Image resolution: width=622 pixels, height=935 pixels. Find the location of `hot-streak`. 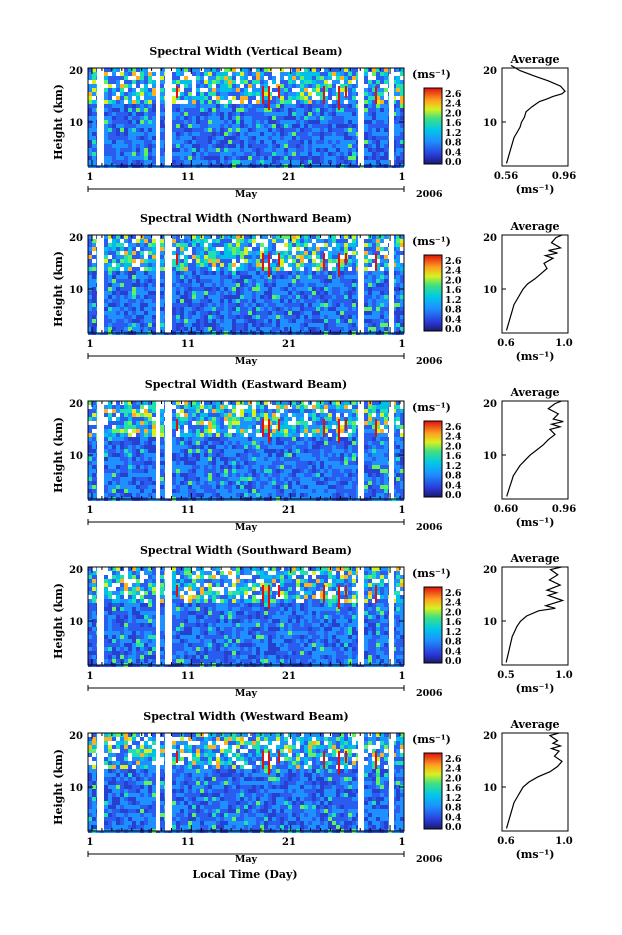

hot-streak is located at coordinates (339, 98).